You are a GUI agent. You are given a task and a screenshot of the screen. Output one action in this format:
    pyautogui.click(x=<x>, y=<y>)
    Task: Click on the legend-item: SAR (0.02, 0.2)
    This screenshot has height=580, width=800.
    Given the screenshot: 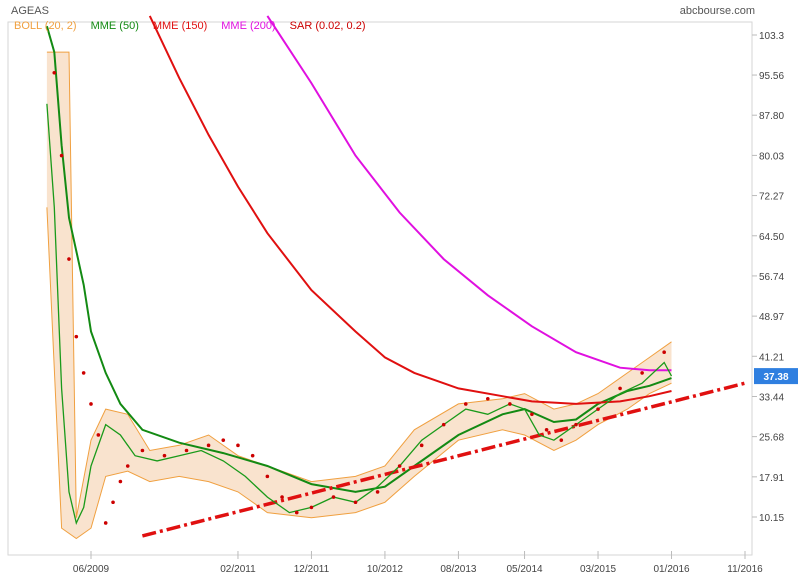 What is the action you would take?
    pyautogui.click(x=328, y=26)
    